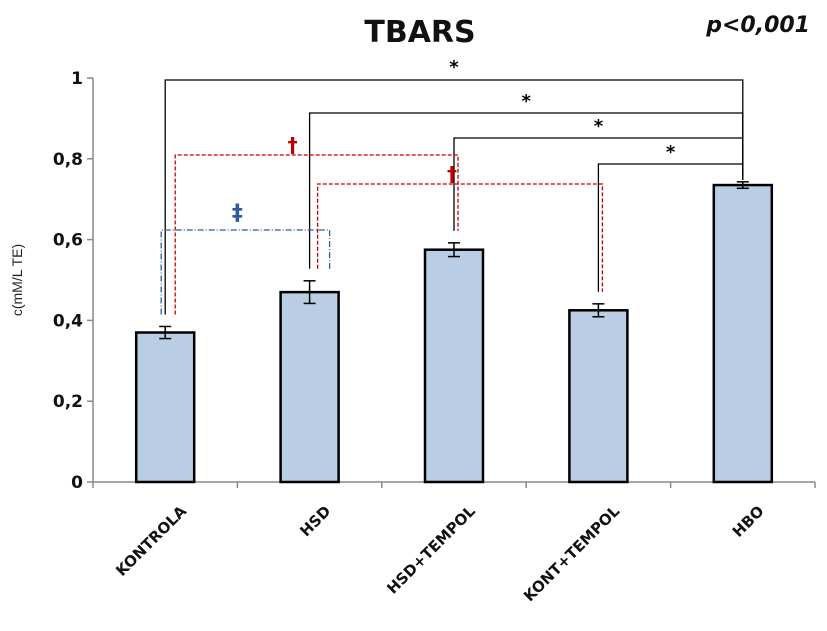 The height and width of the screenshot is (631, 827). Describe the element at coordinates (68, 160) in the screenshot. I see `y-tick-label: 0,8` at that location.